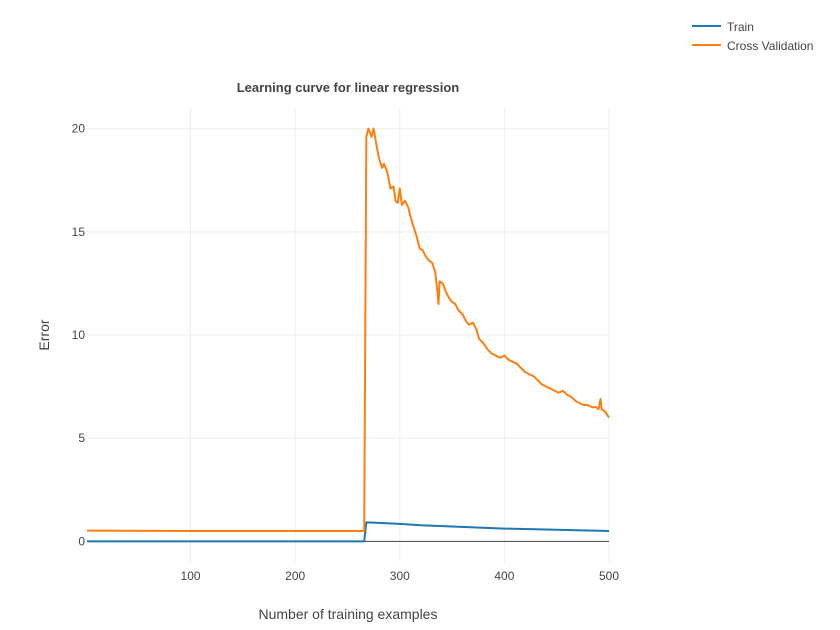 This screenshot has height=630, width=840. I want to click on legend-item-cross-validation: Cross Validation, so click(752, 46).